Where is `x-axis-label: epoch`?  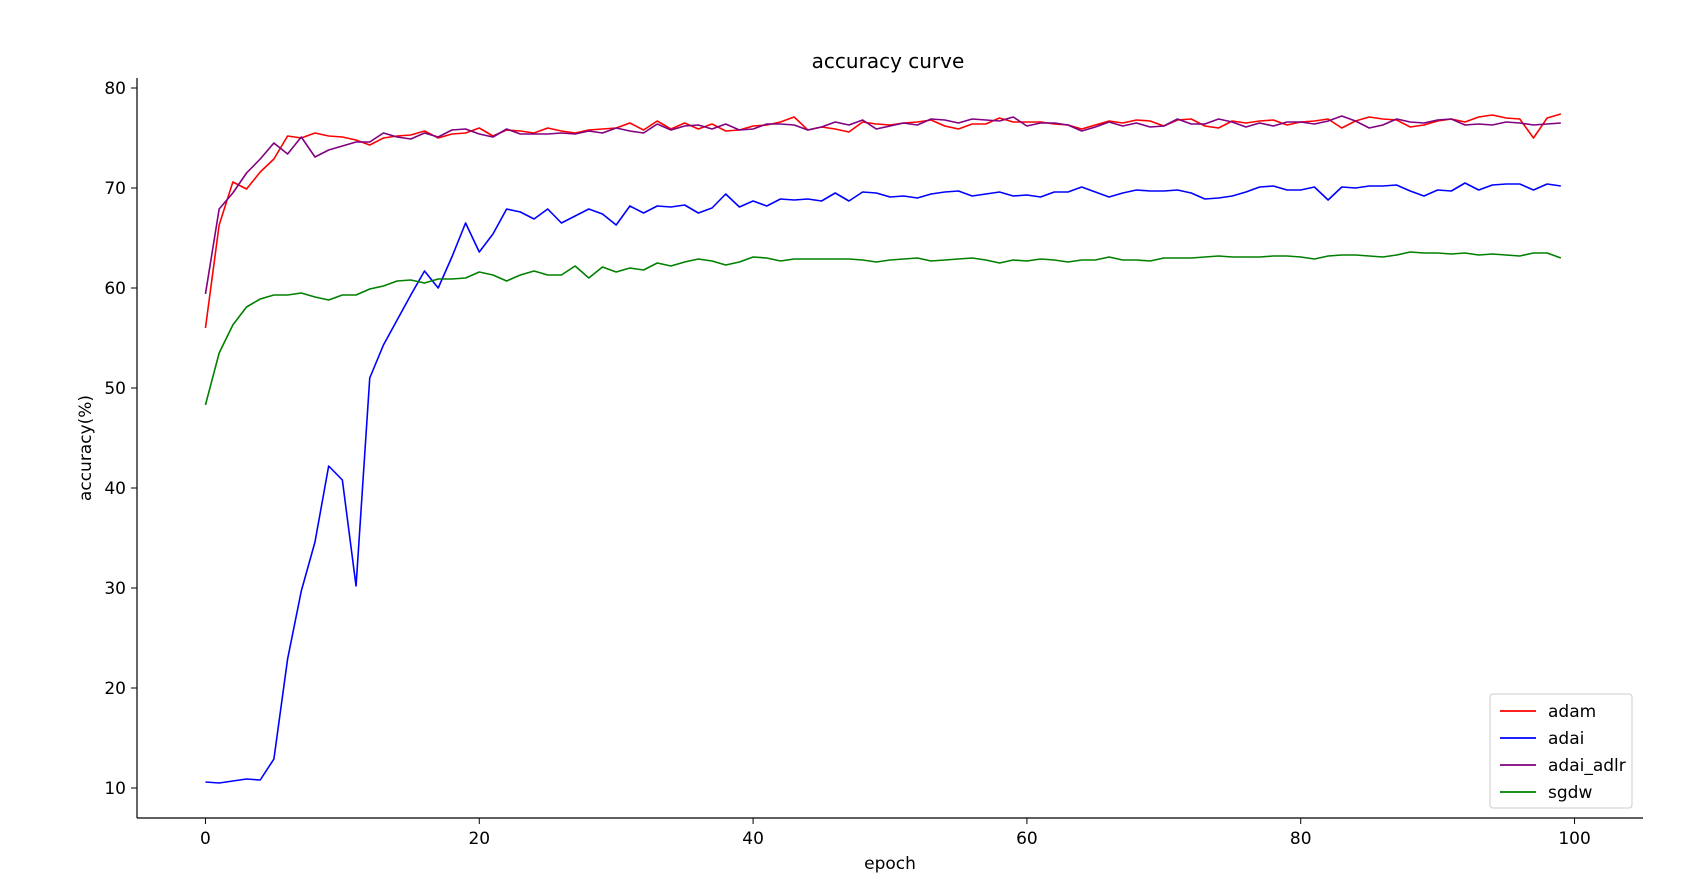
x-axis-label: epoch is located at coordinates (890, 863).